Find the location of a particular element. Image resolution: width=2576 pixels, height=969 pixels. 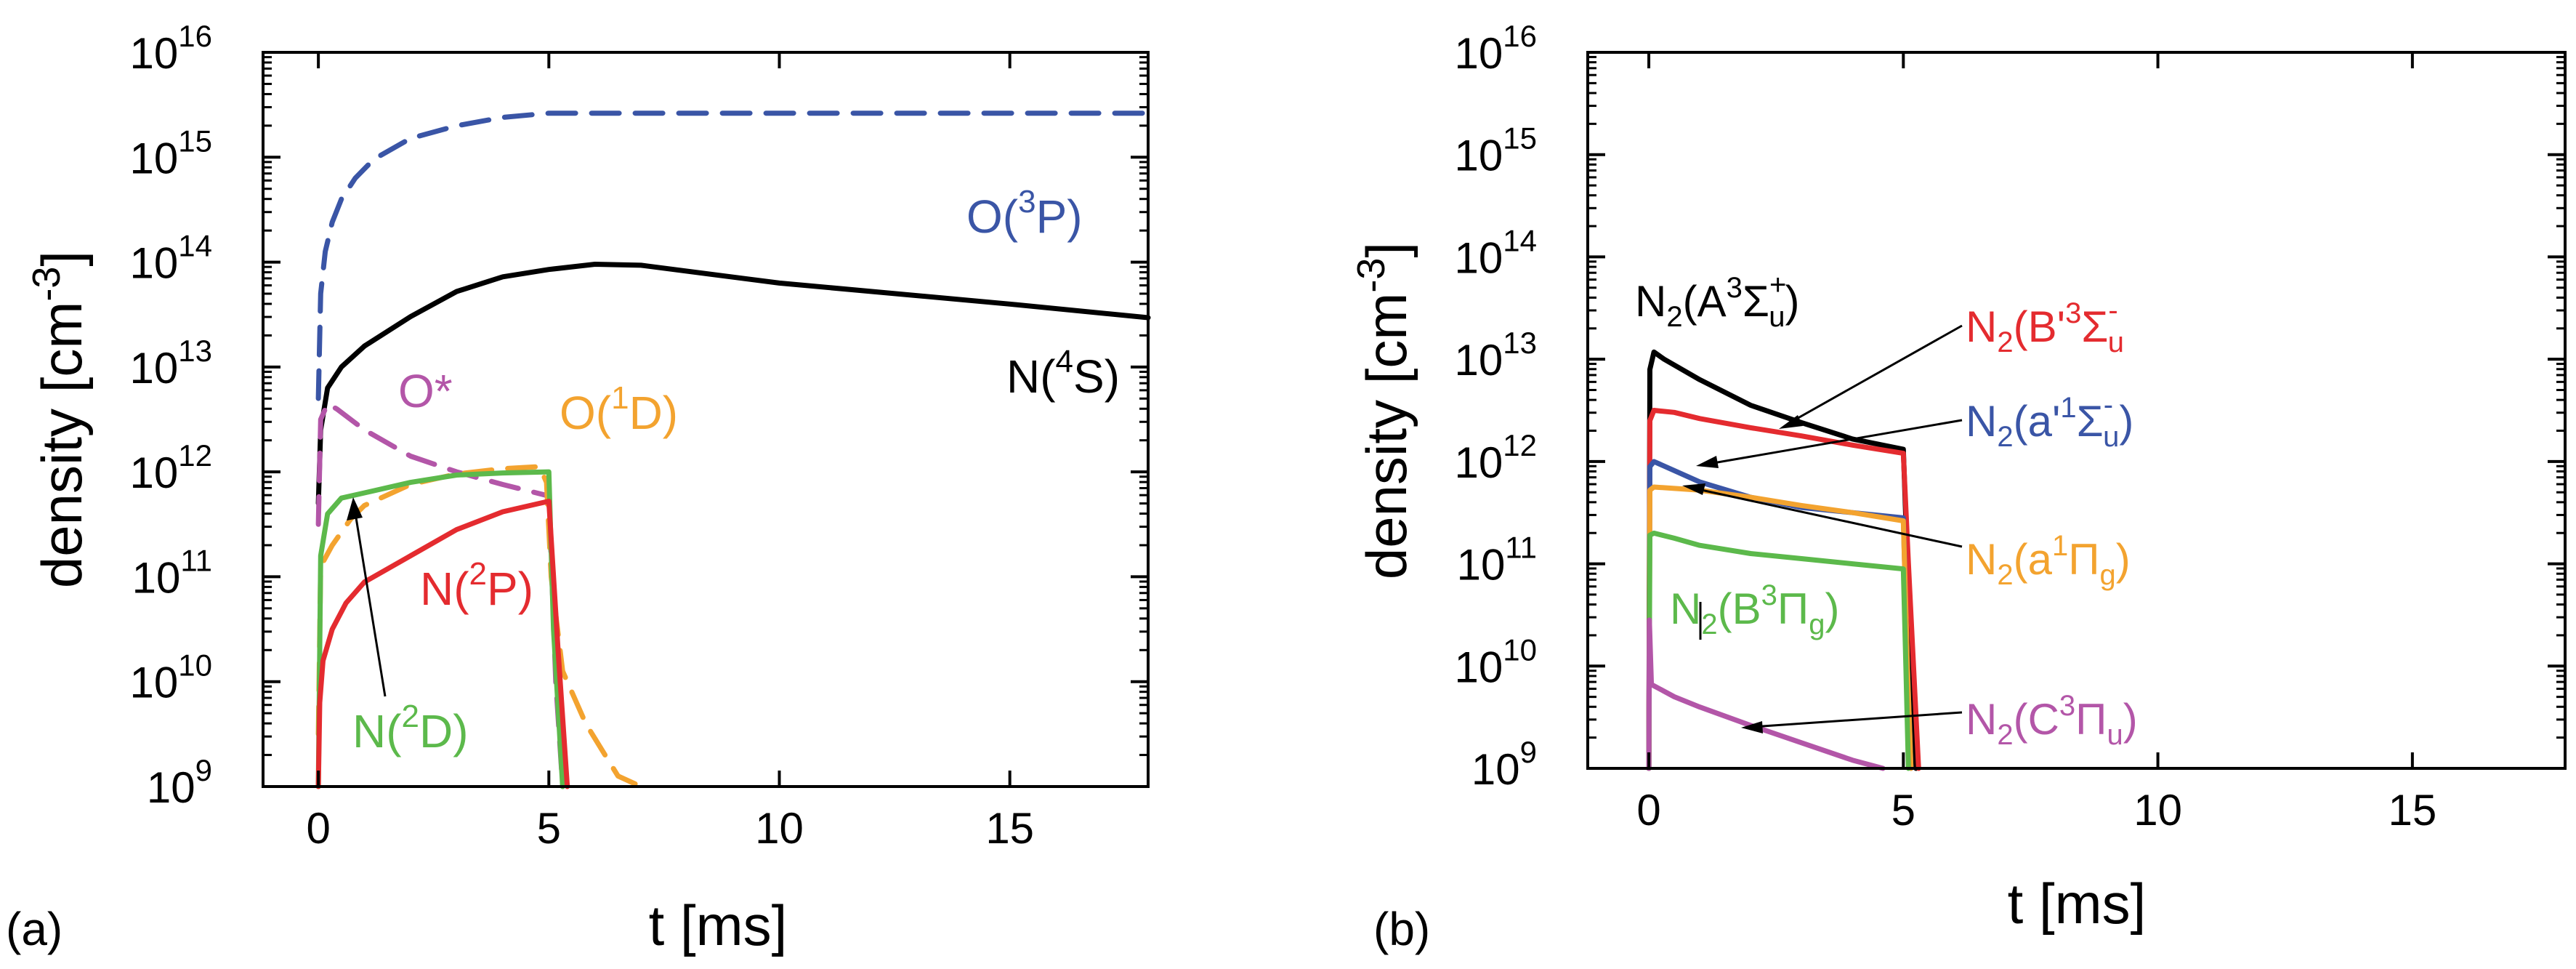

panel-a-label: (a) is located at coordinates (34, 929).